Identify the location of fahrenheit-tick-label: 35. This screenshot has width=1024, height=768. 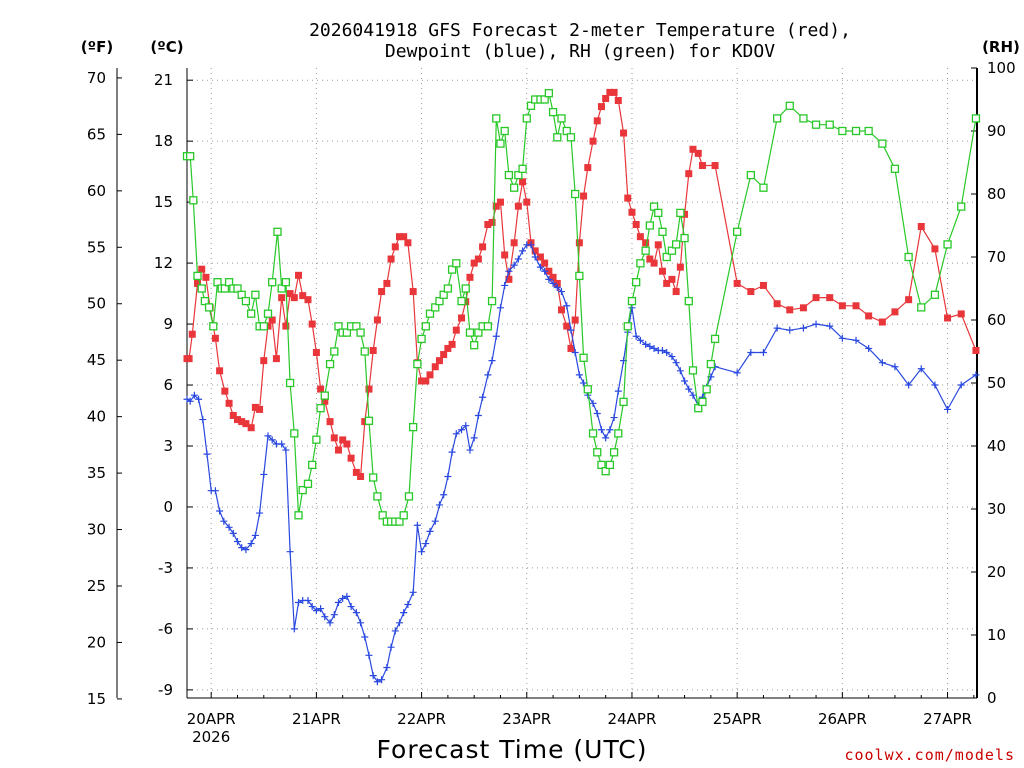
(96, 473).